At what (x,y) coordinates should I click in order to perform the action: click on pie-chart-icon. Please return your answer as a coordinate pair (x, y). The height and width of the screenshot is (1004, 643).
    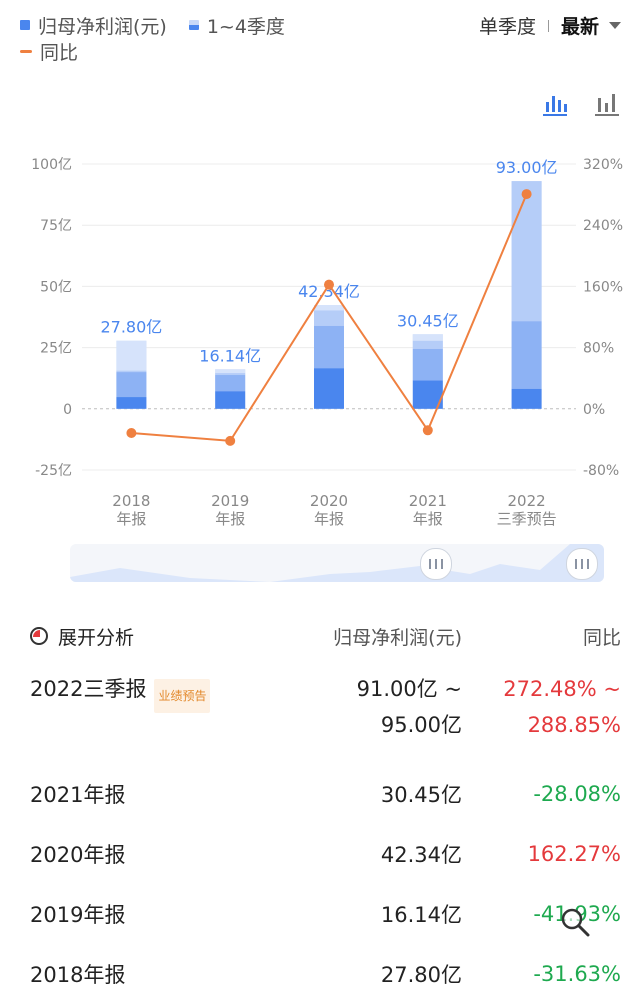
    Looking at the image, I should click on (39, 636).